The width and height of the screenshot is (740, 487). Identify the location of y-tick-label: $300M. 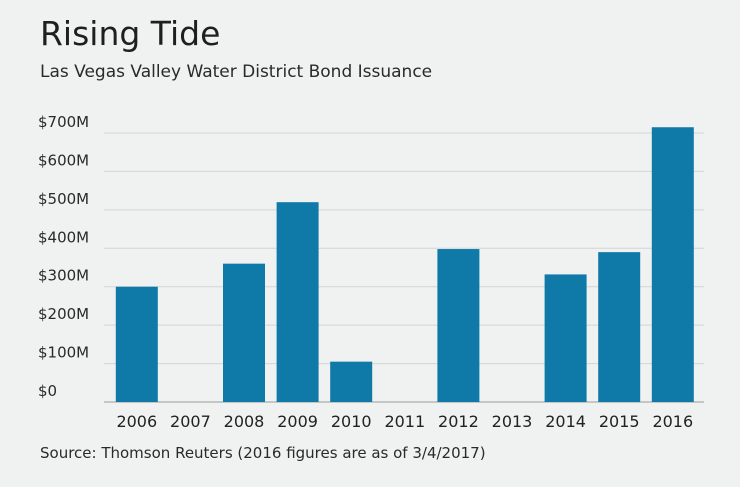
(63, 276).